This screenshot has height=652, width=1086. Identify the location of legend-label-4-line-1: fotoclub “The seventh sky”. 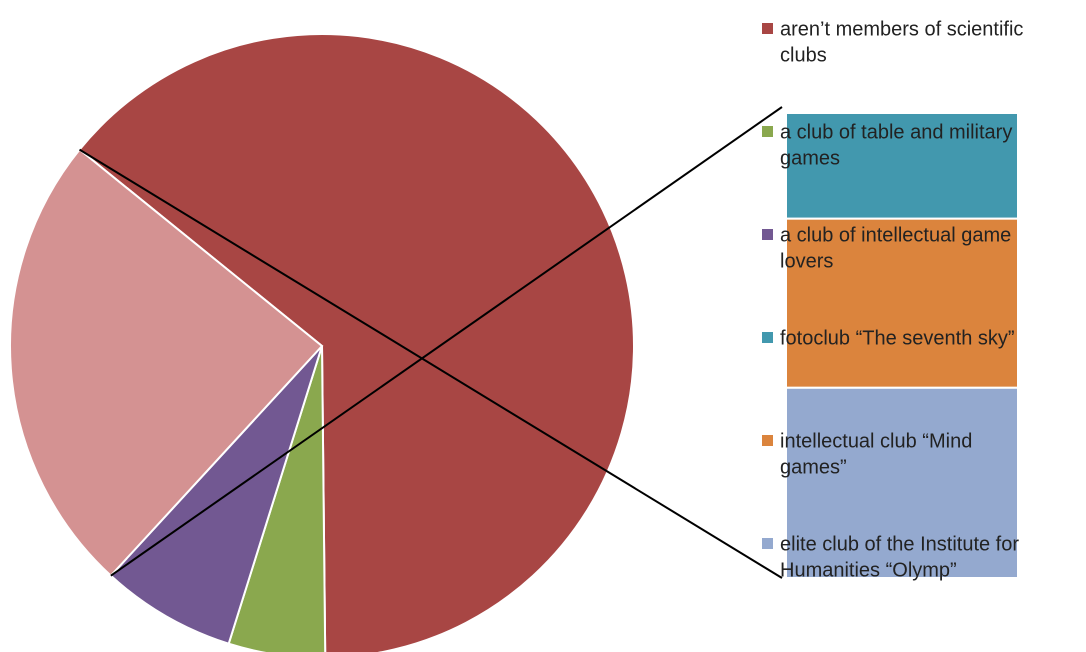
(897, 338).